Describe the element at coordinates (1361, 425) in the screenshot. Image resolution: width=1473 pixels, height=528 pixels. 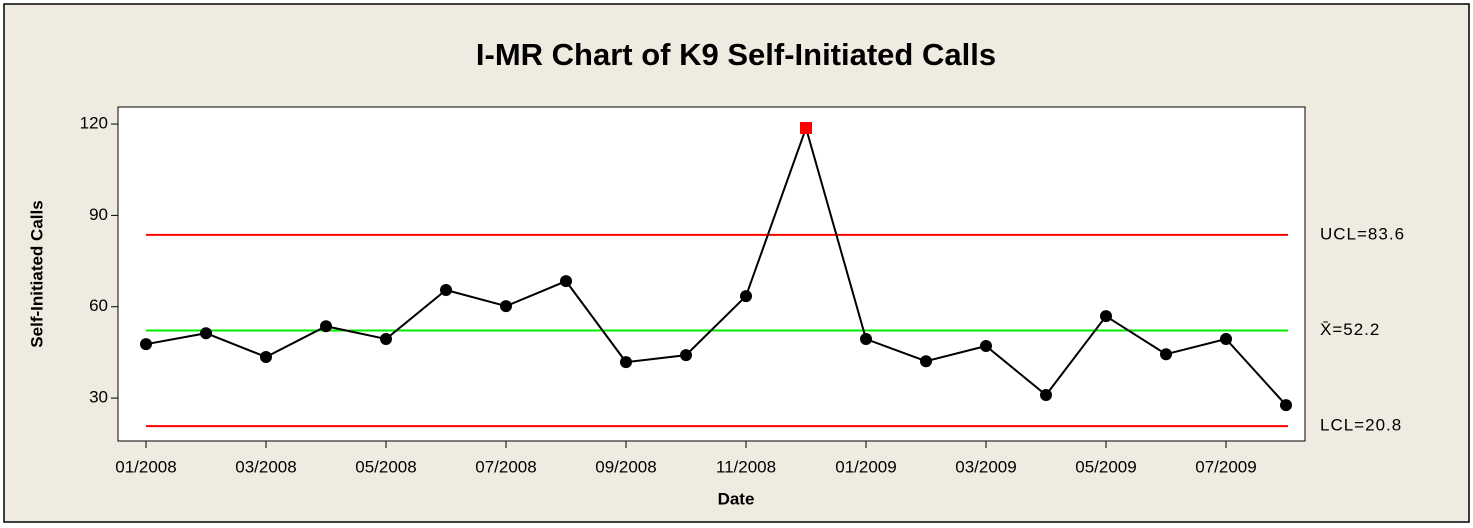
I see `control-line-label: LCL=20.8` at that location.